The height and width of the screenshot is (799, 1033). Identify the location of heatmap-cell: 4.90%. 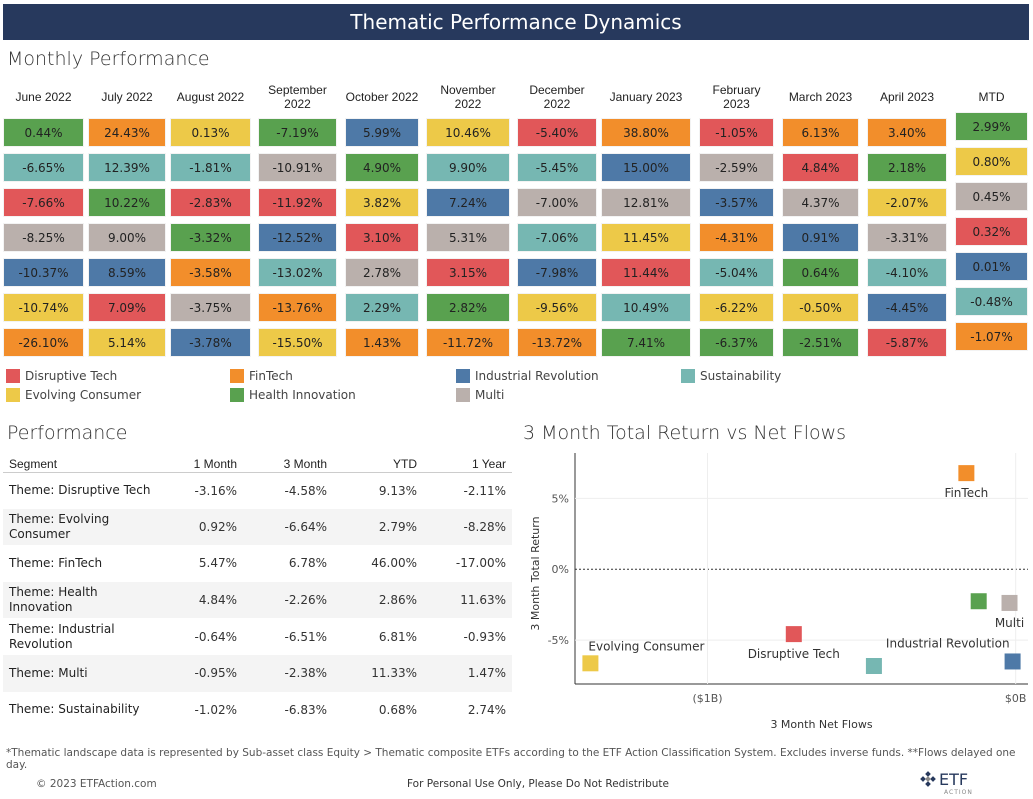
(382, 167).